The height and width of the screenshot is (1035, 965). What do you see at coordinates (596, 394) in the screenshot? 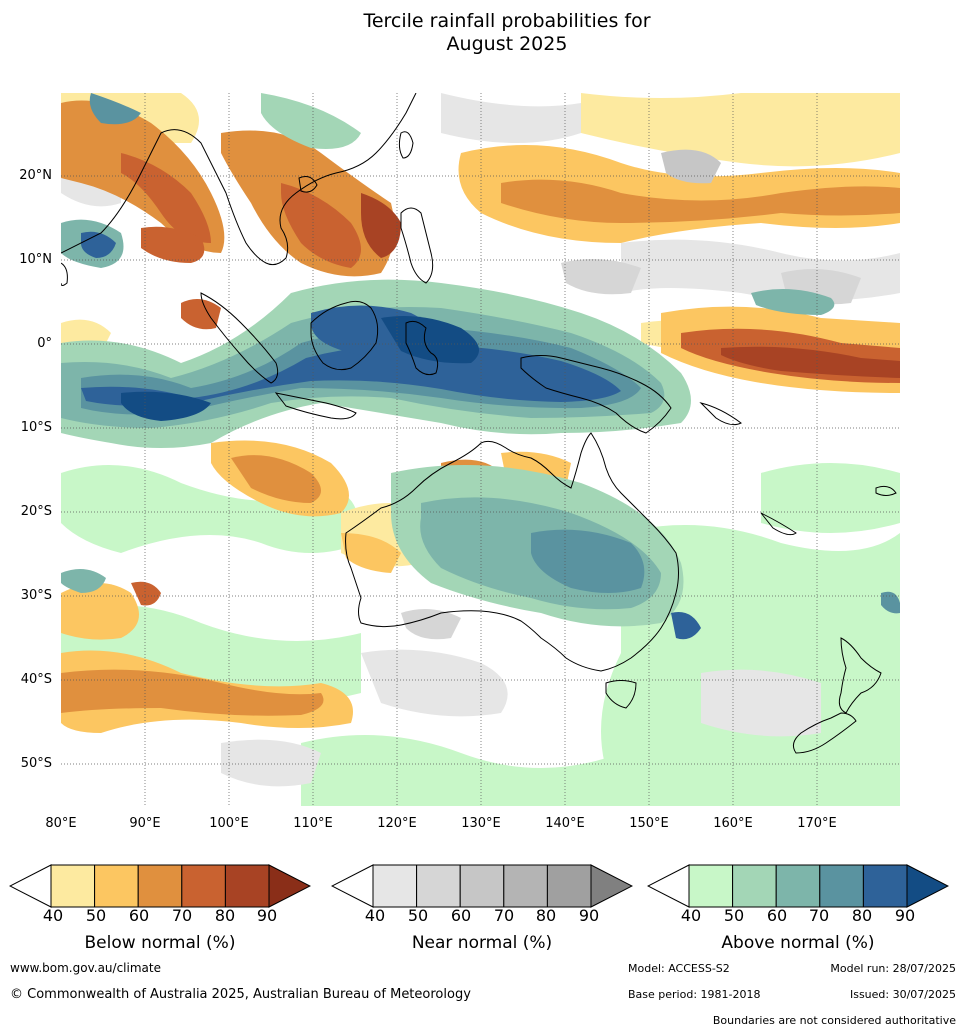
I see `new-guinea-coastline` at bounding box center [596, 394].